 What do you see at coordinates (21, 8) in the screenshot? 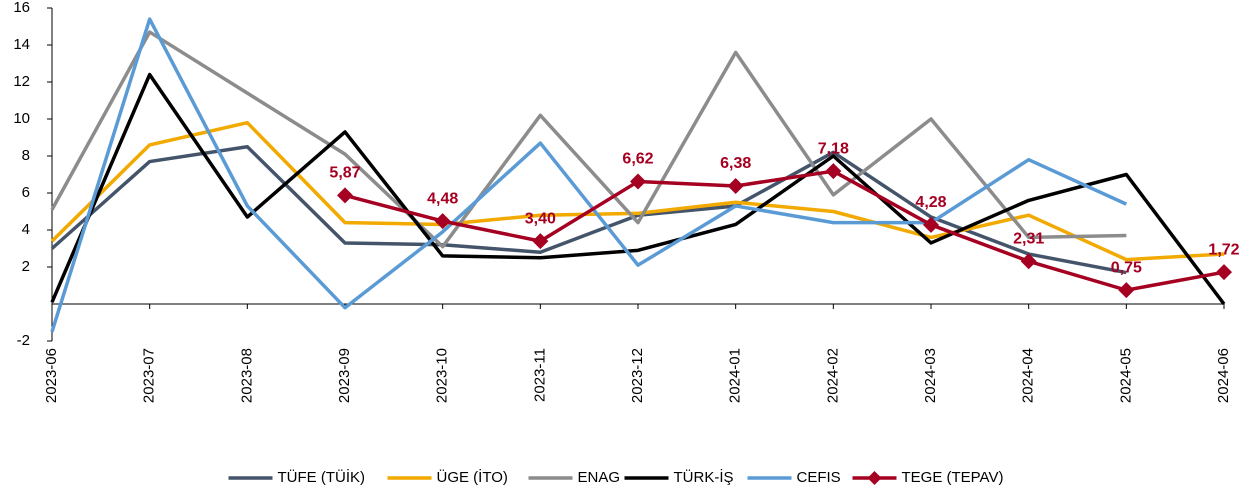
I see `y-tick-label: 16` at bounding box center [21, 8].